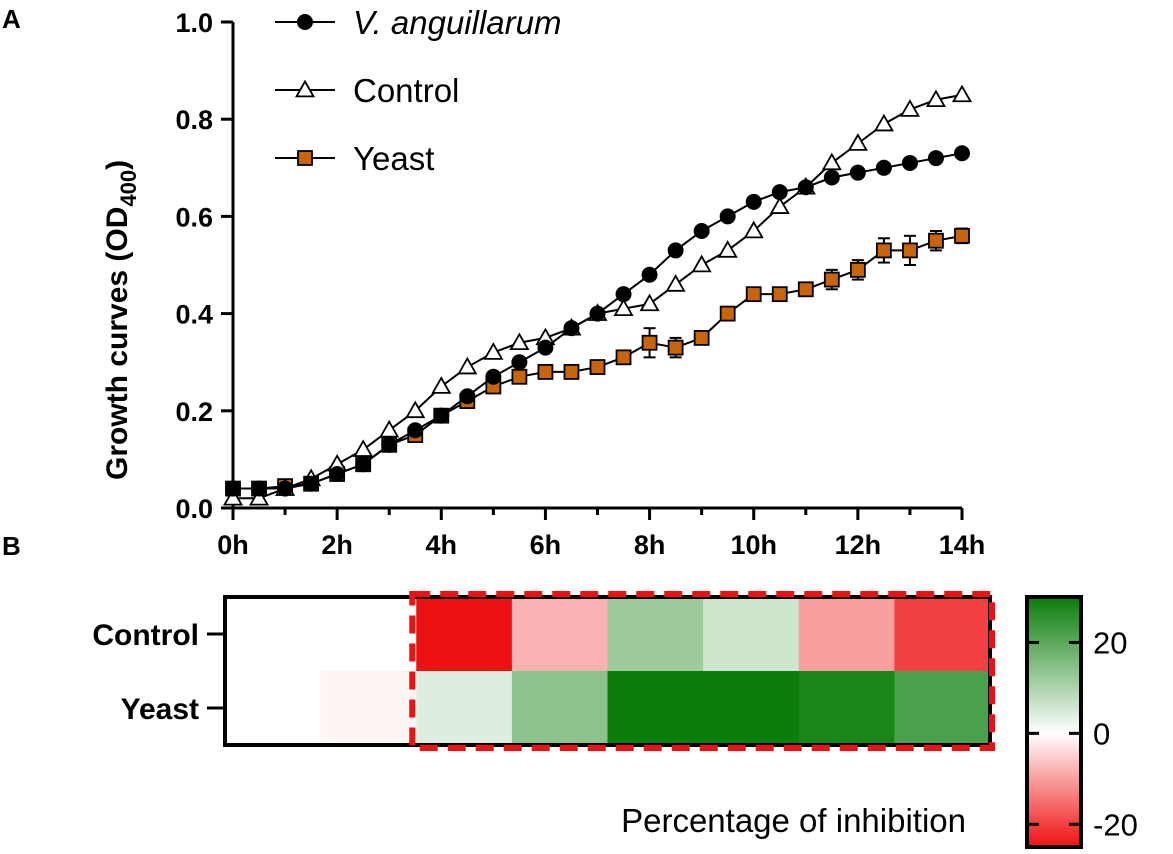 Image resolution: width=1173 pixels, height=854 pixels. I want to click on x-axis-ticks: 0h 2h 4h 6h 8h 10h 12h 14h, so click(601, 534).